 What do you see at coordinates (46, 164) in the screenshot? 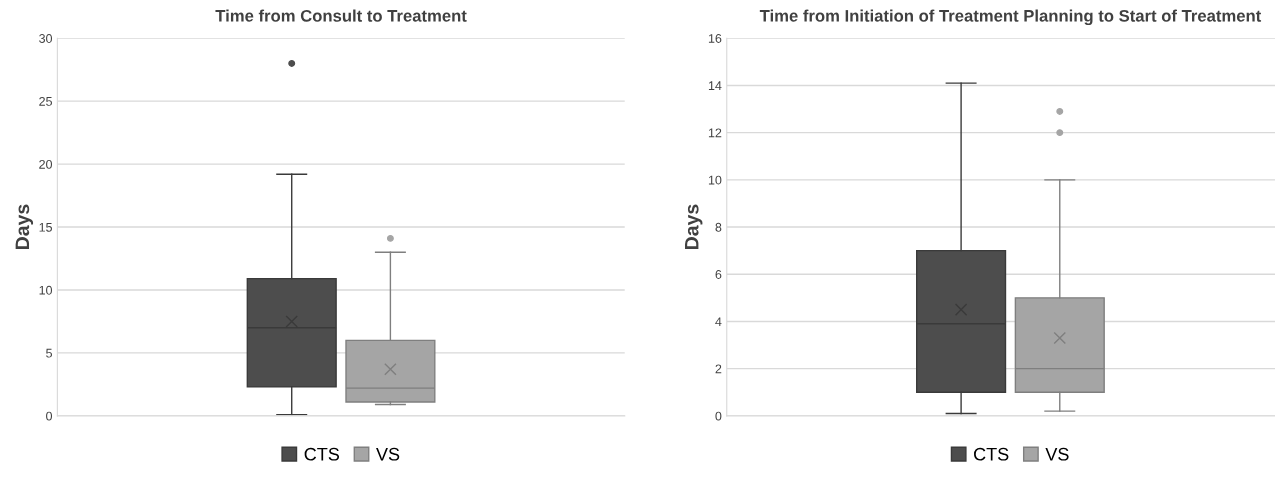
I see `y-tick-label: 20` at bounding box center [46, 164].